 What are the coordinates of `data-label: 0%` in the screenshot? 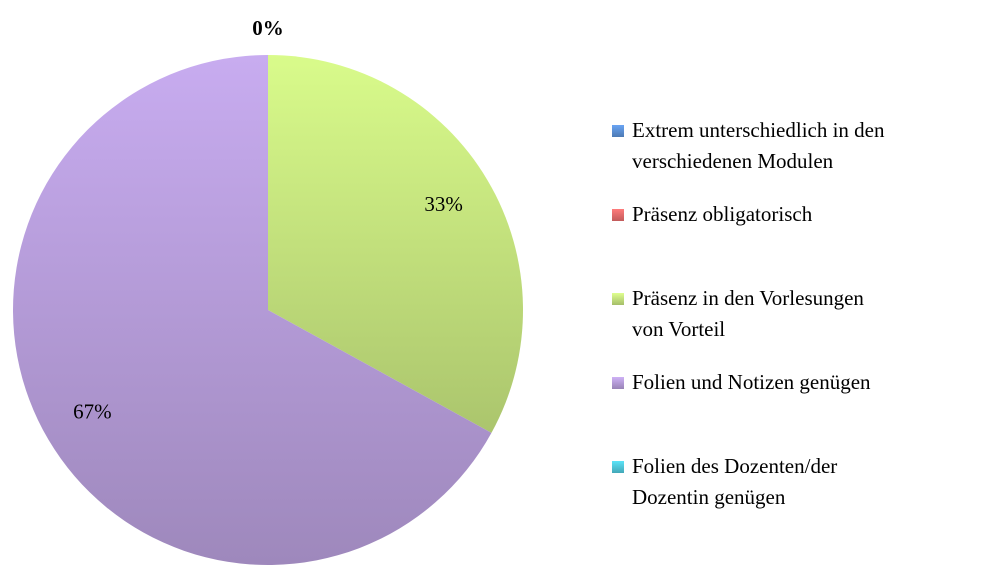 It's located at (268, 28).